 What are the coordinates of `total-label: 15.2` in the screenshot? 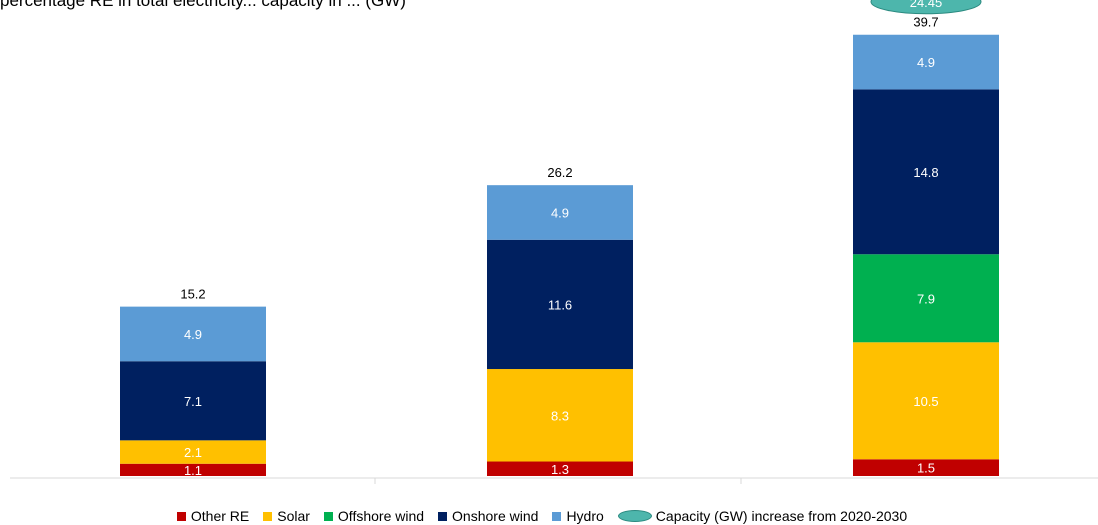 It's located at (192, 294).